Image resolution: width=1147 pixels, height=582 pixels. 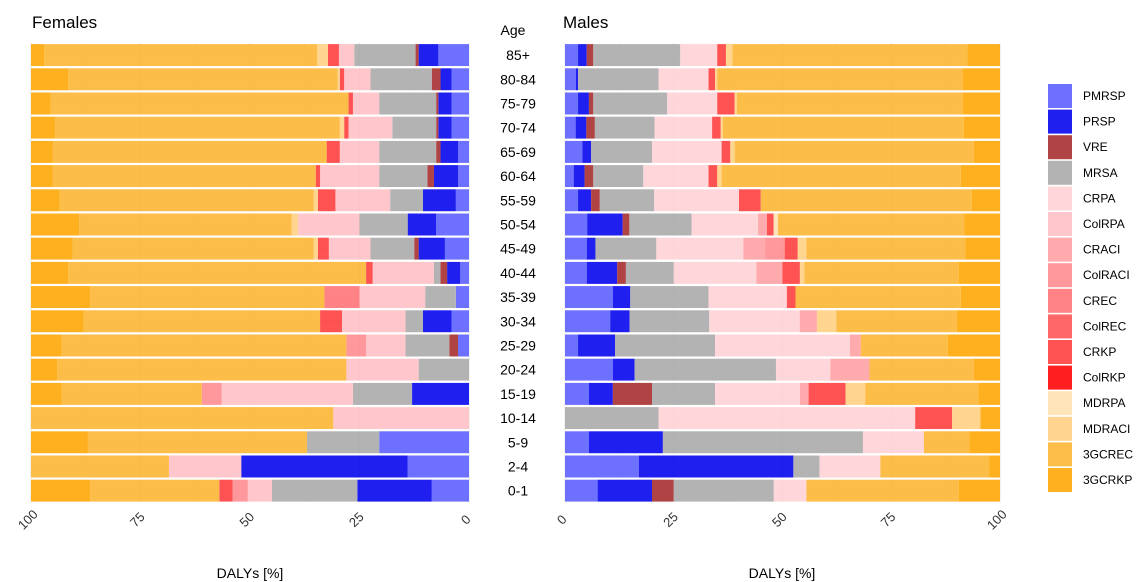 I want to click on age-label: 55-59, so click(x=518, y=200).